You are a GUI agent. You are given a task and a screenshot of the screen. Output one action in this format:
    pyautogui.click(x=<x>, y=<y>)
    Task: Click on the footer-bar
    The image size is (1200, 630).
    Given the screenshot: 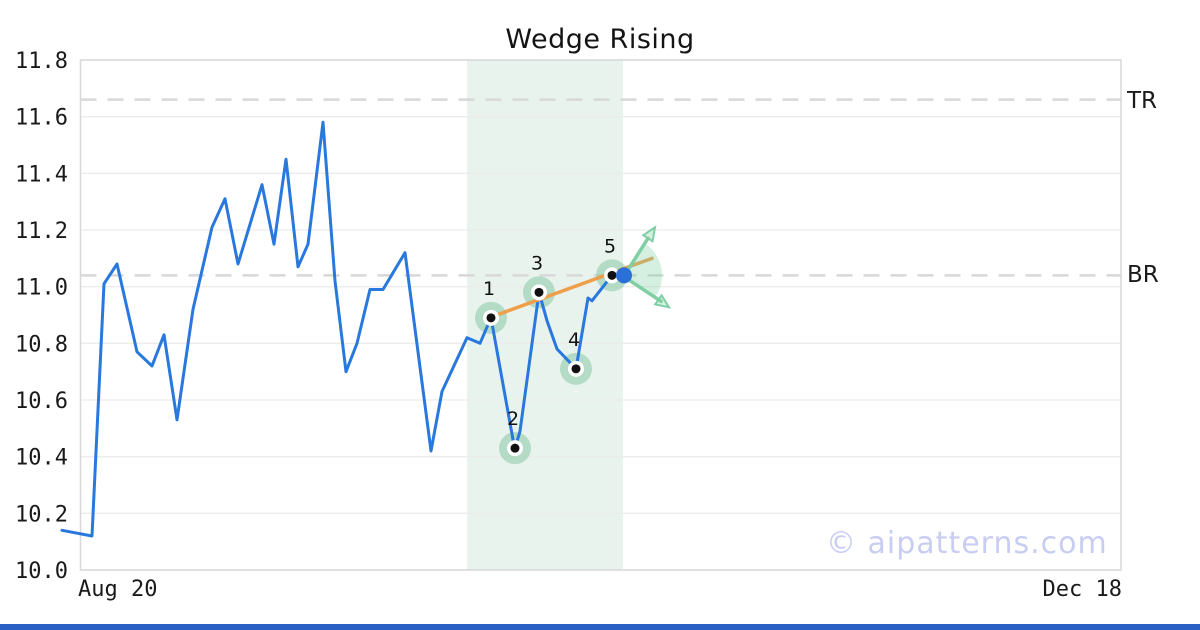 What is the action you would take?
    pyautogui.click(x=600, y=627)
    